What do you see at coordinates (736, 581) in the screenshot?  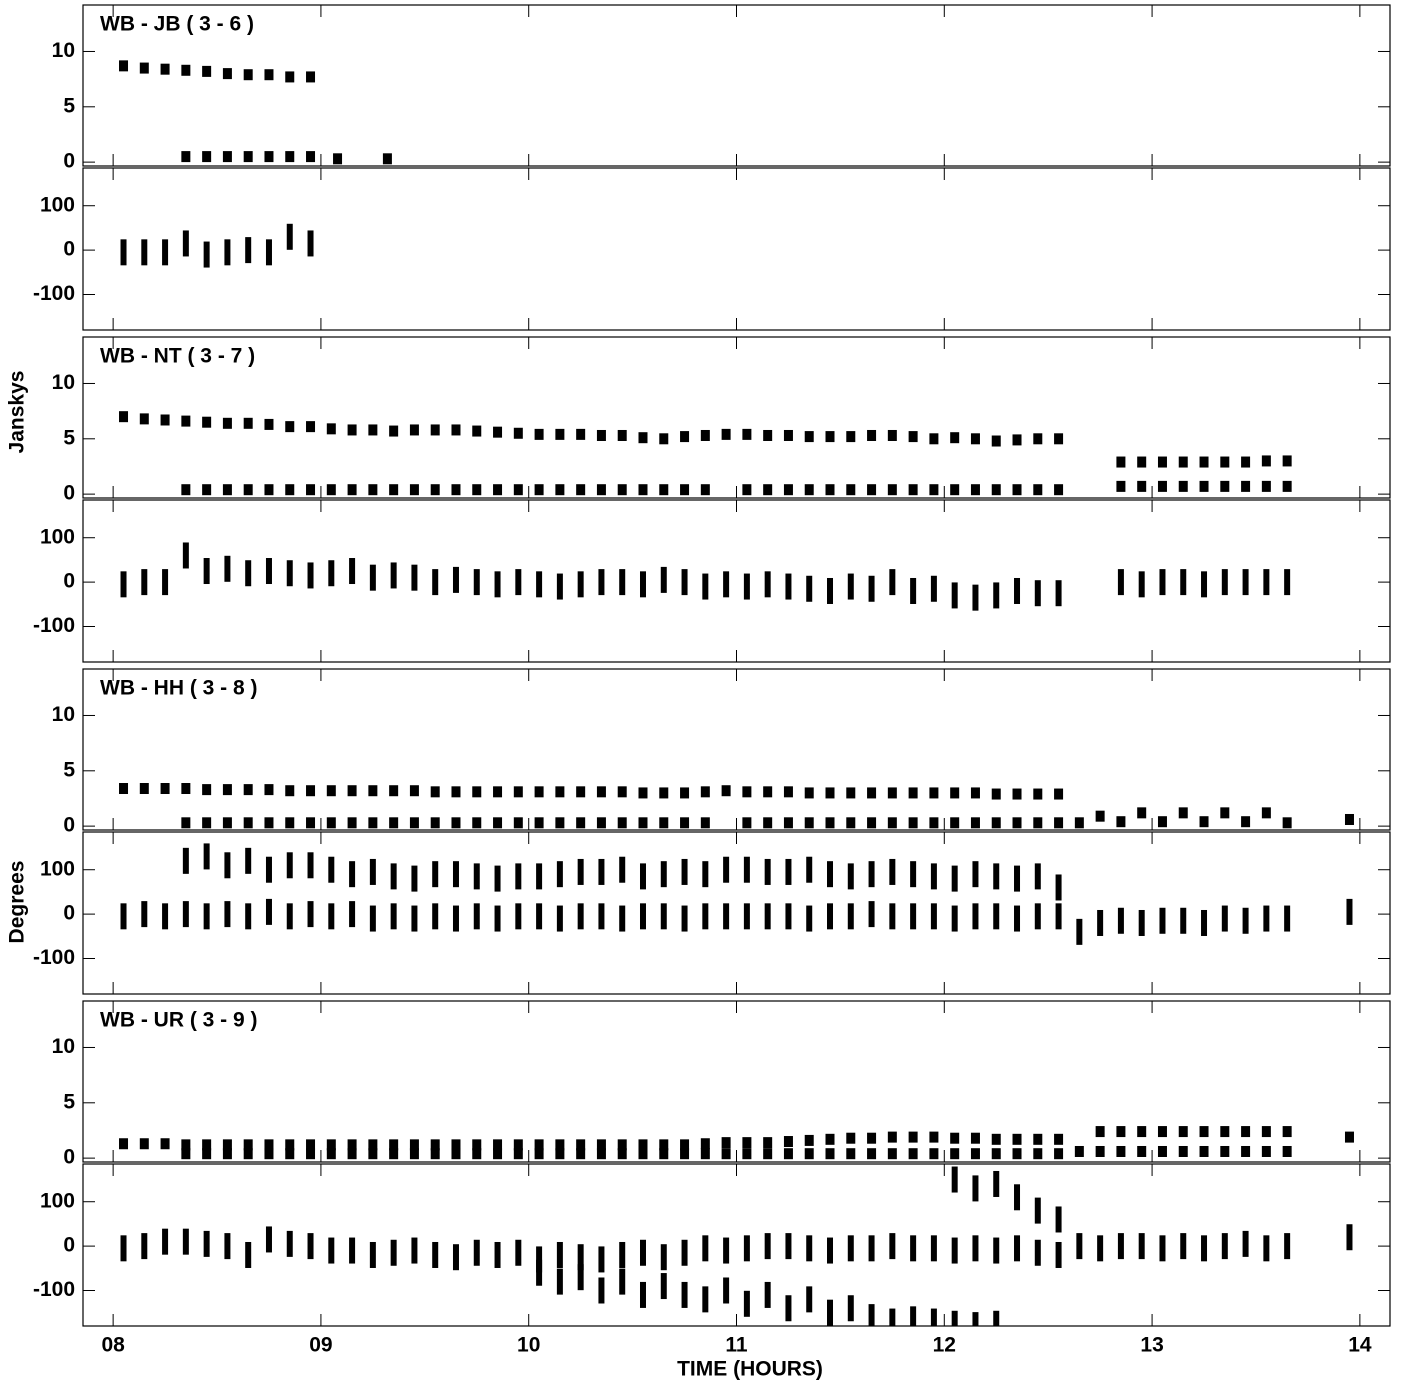 I see `plot-frame` at bounding box center [736, 581].